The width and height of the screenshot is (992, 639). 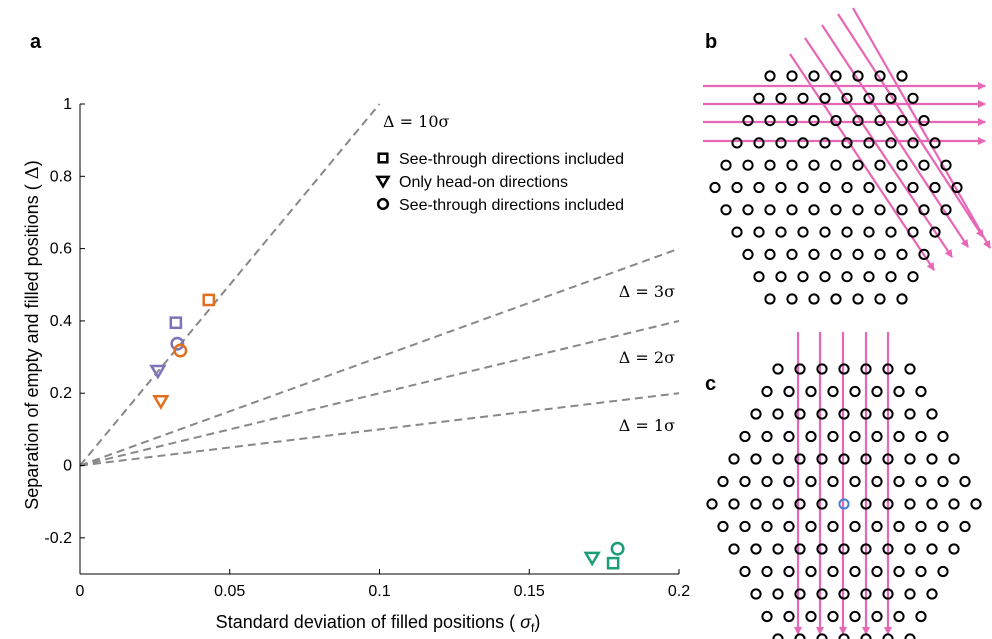 What do you see at coordinates (844, 485) in the screenshot?
I see `lattice-c` at bounding box center [844, 485].